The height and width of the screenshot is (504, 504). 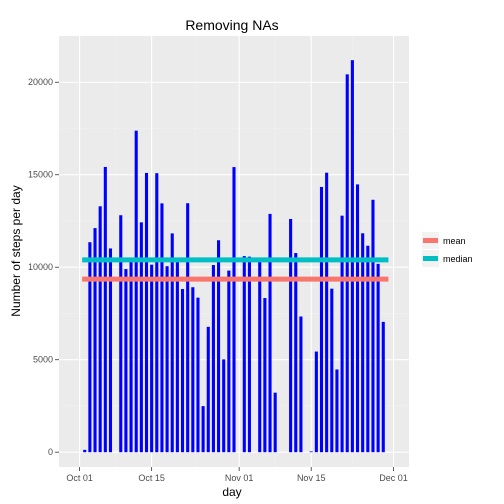 What do you see at coordinates (43, 360) in the screenshot?
I see `y-tick-label: 5000` at bounding box center [43, 360].